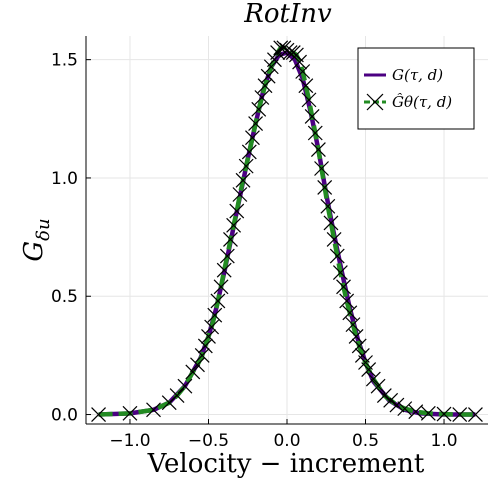 Image resolution: width=499 pixels, height=499 pixels. I want to click on legend-box, so click(416, 88).